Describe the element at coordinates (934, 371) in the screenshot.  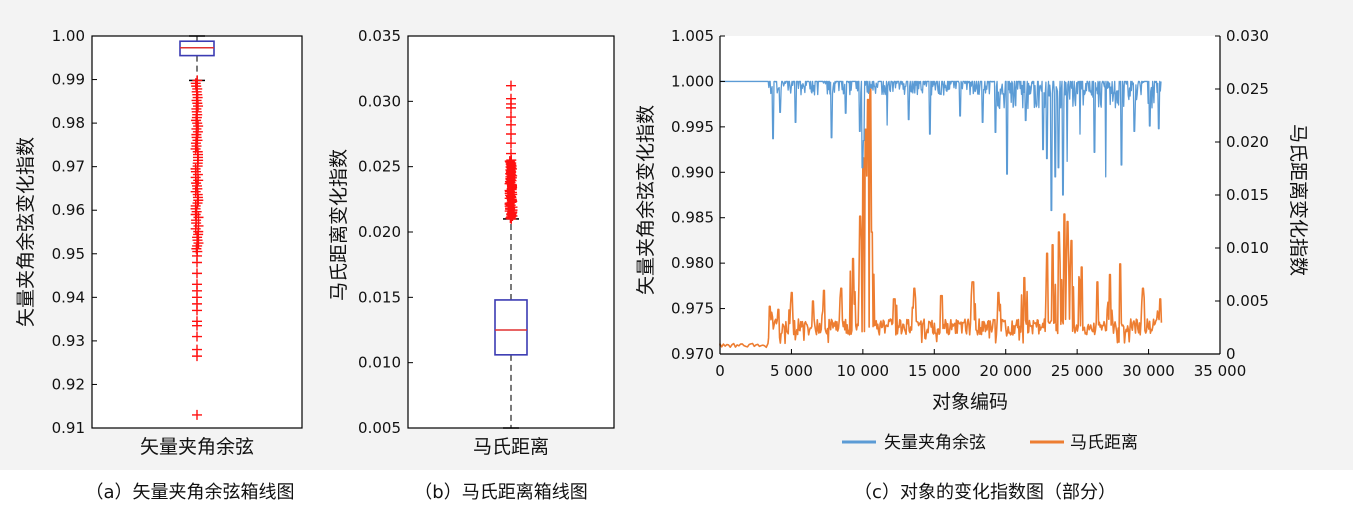
I see `x-tick-label: 15 000` at that location.